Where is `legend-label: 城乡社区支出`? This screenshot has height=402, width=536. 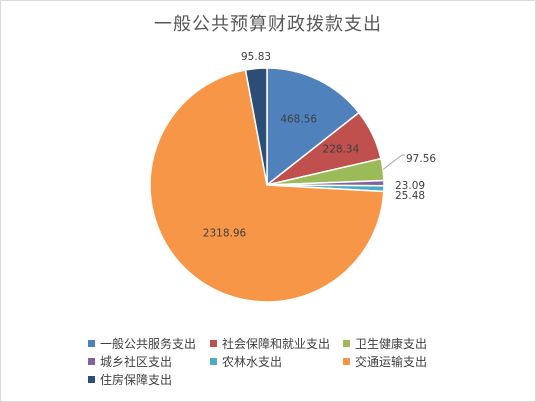 legend-label: 城乡社区支出 is located at coordinates (136, 361).